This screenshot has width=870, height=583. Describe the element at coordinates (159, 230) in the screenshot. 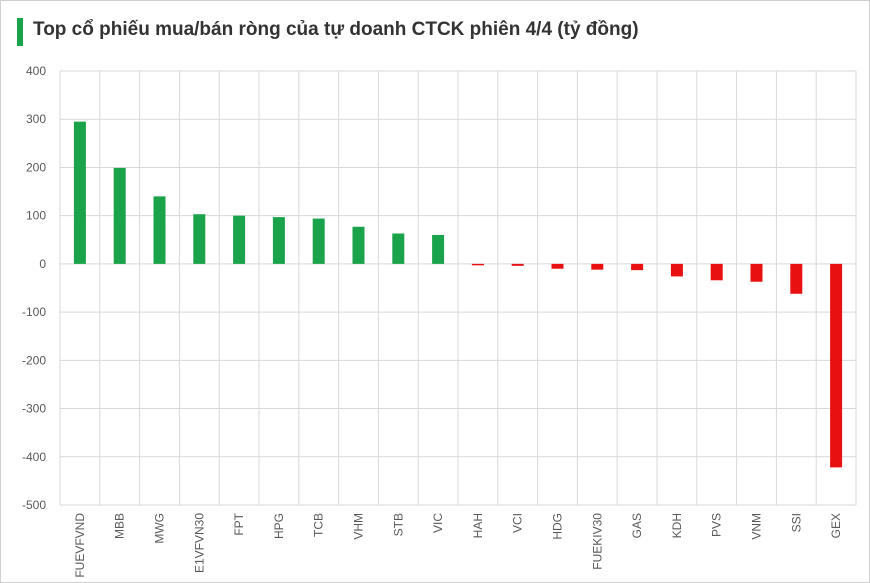

I see `bar-mwg` at that location.